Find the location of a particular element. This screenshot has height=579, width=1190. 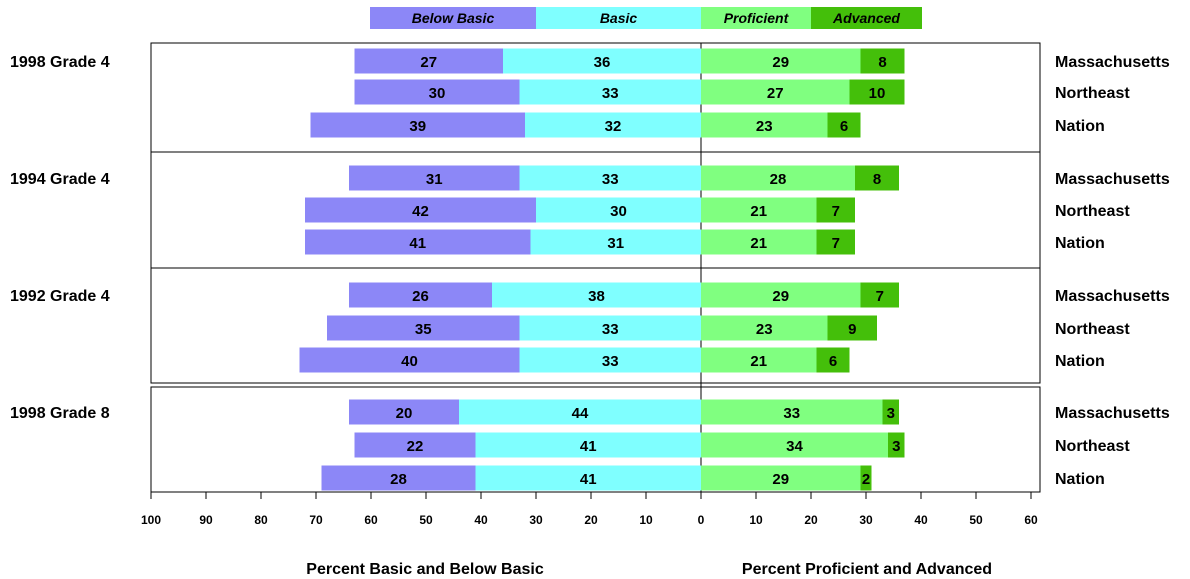

data-label-below-basic: 22 is located at coordinates (415, 446).